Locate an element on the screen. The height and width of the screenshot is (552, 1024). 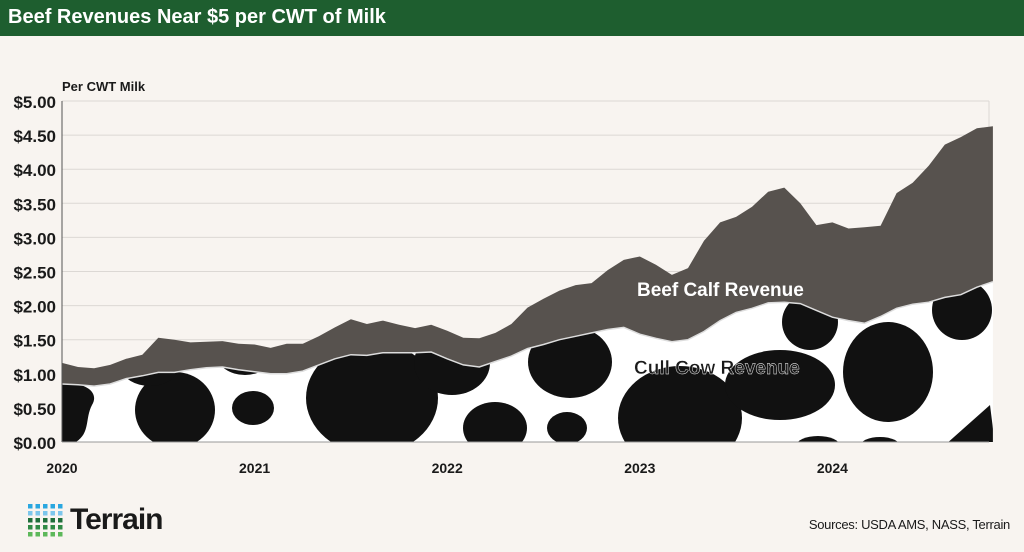
y-tick-label: $0.00 is located at coordinates (34, 443).